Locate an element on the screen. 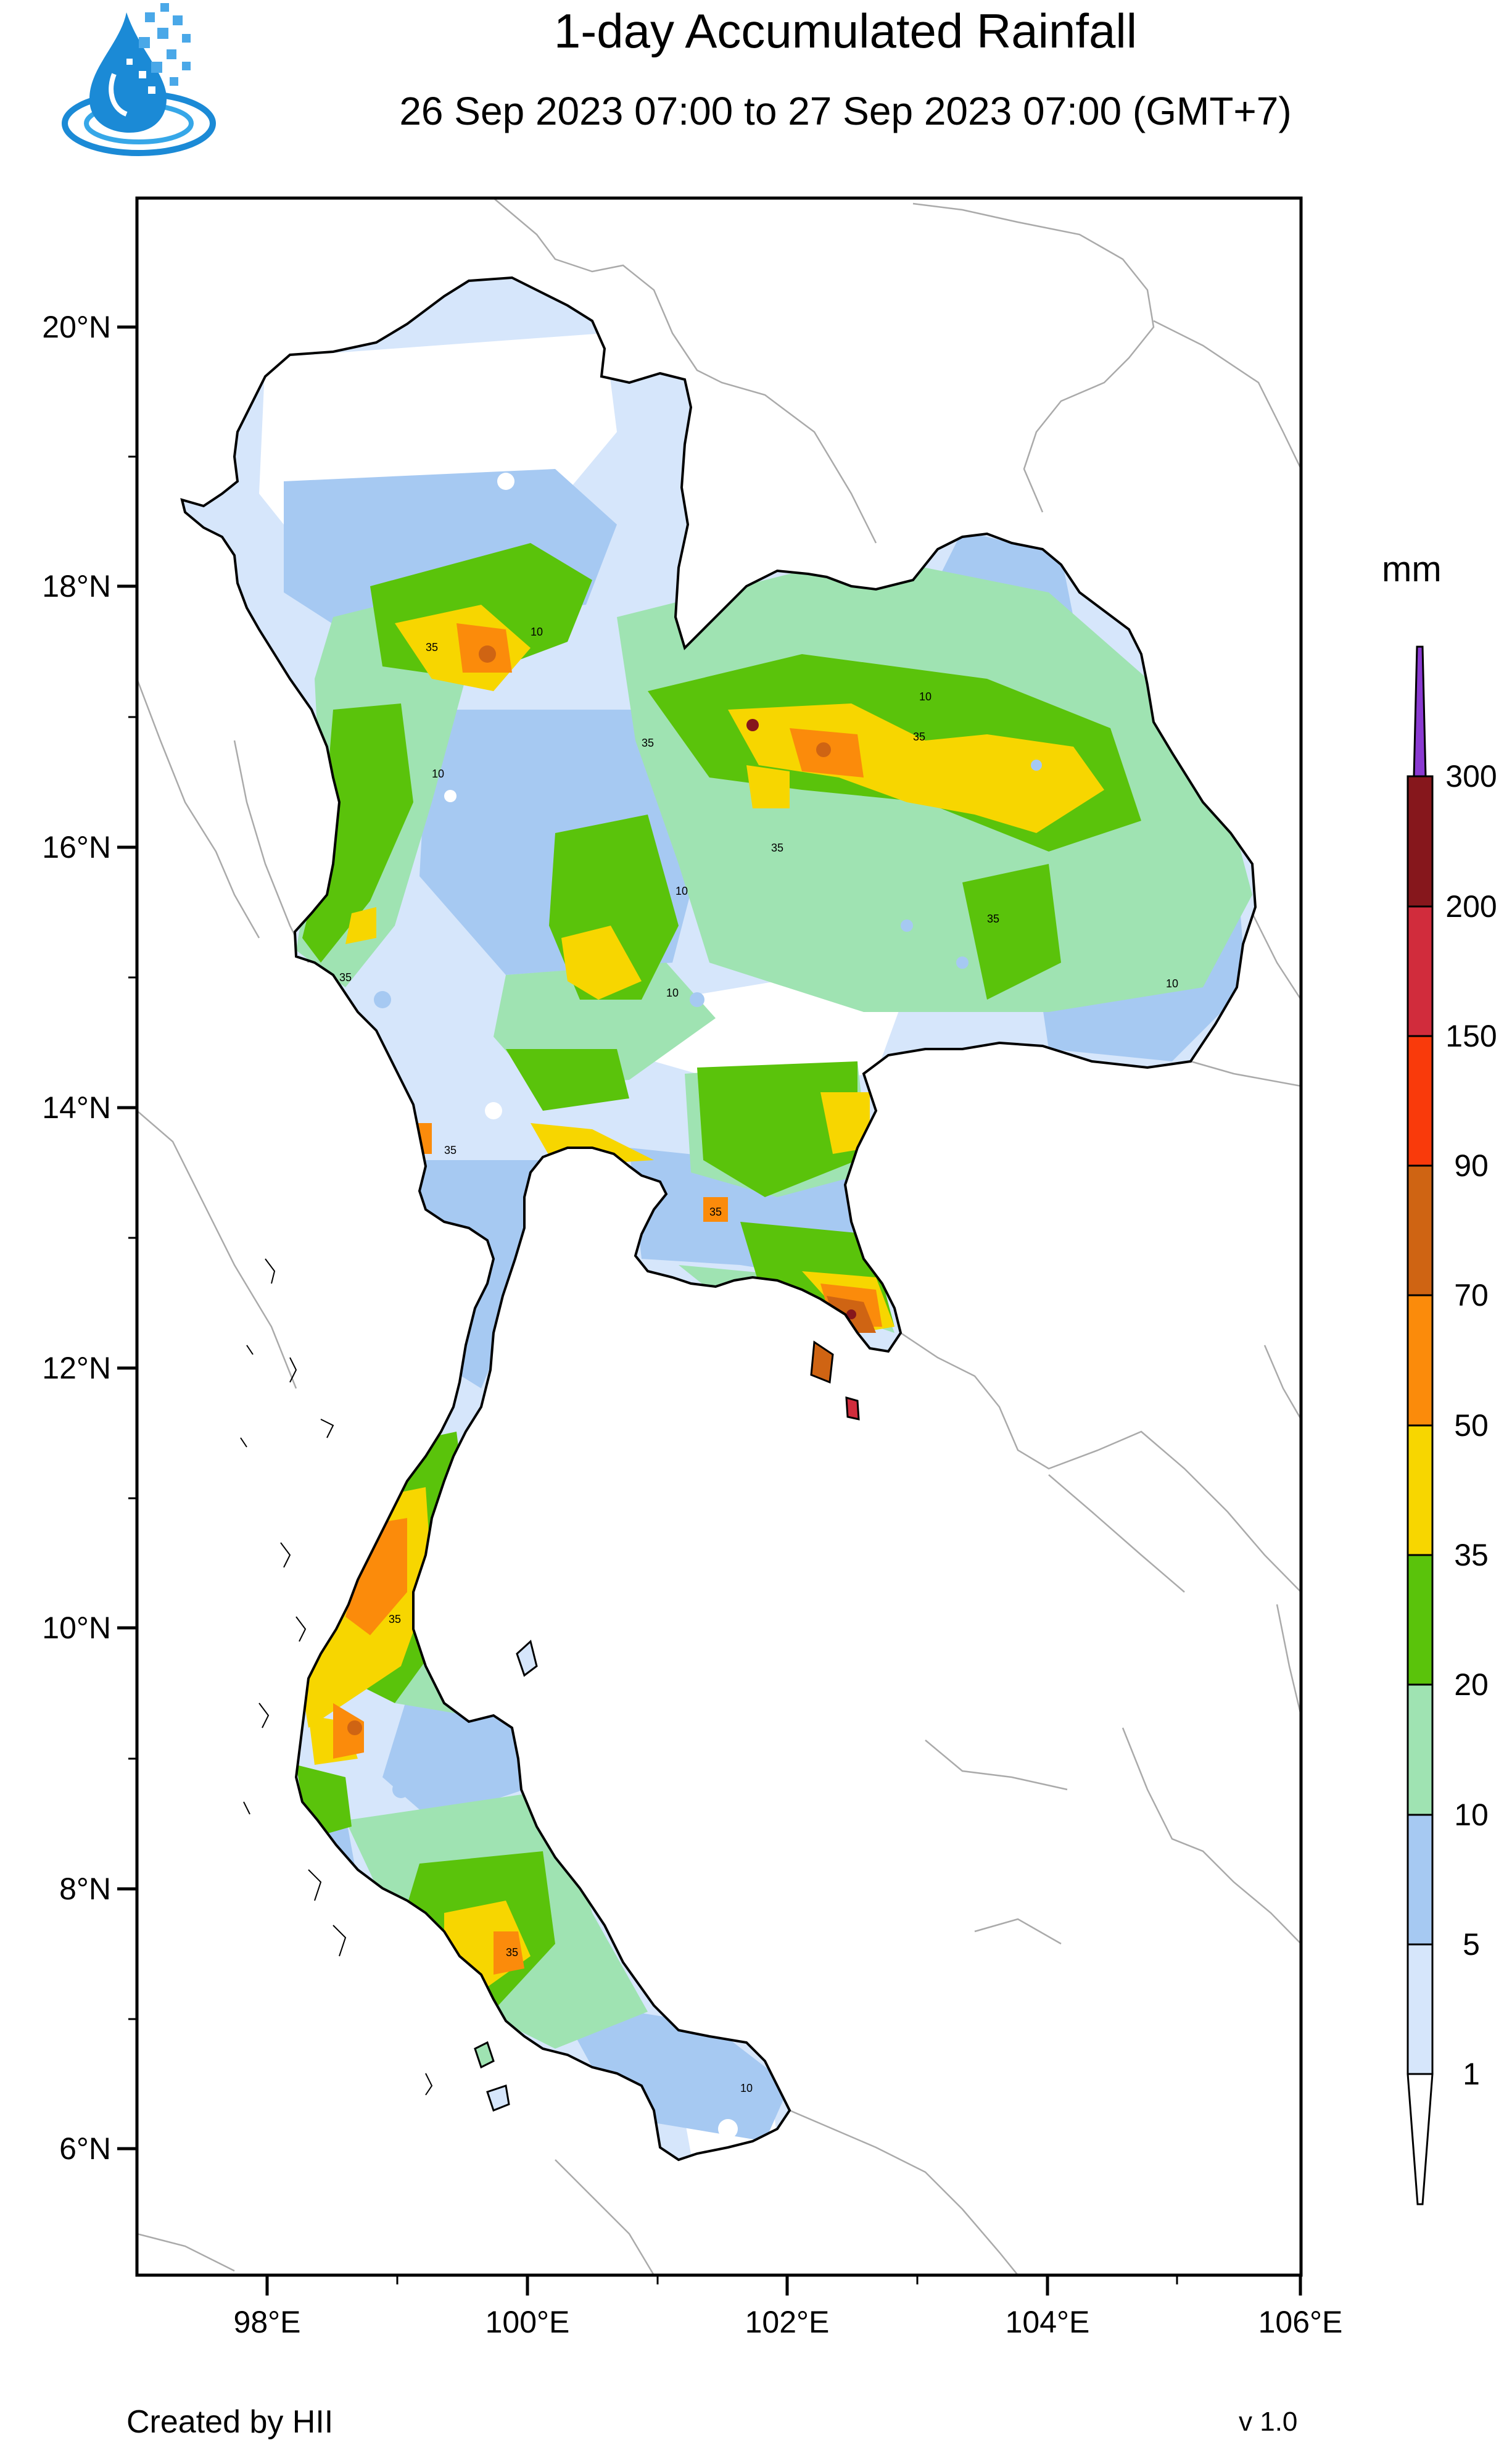 The width and height of the screenshot is (1512, 2443). colorbar-label-35: 35 is located at coordinates (1471, 1555).